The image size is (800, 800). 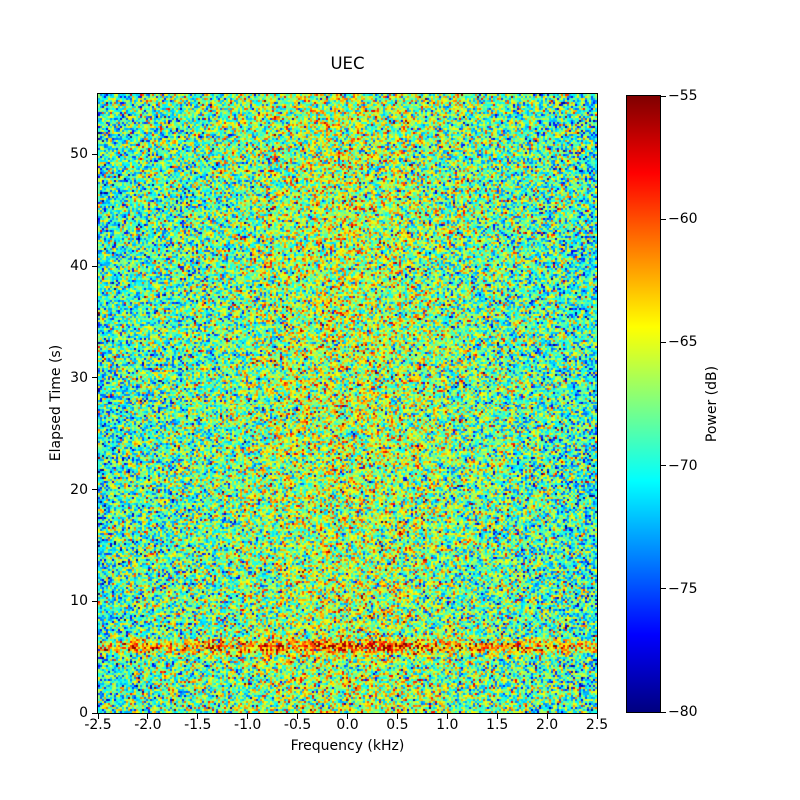 I want to click on colorbar-tick-label: −55, so click(x=683, y=96).